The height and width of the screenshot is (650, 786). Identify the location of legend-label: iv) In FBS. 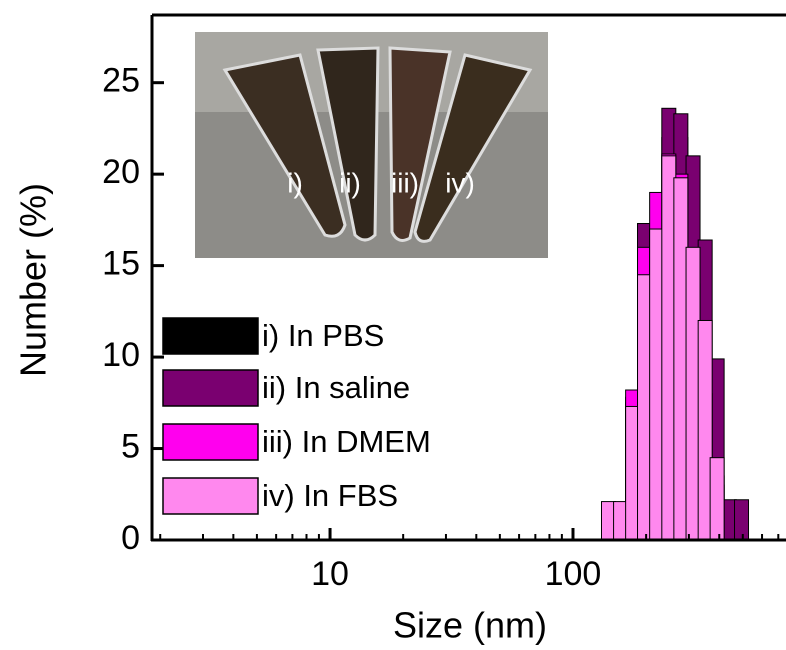
(330, 495).